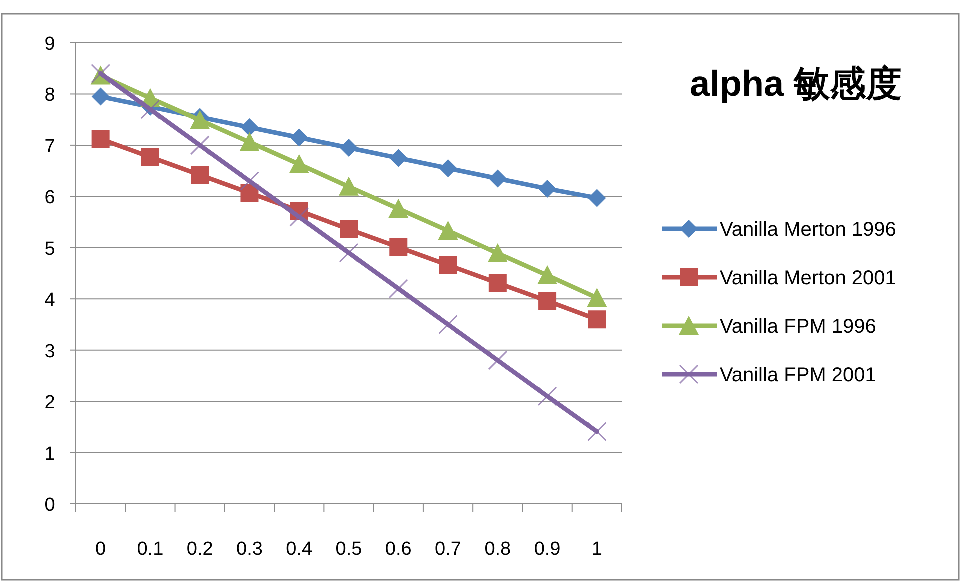 This screenshot has width=963, height=583. What do you see at coordinates (101, 549) in the screenshot?
I see `x-tick-label: 0` at bounding box center [101, 549].